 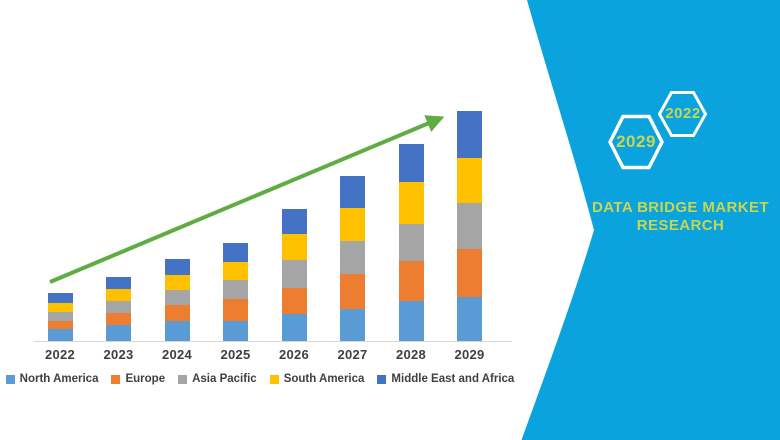 I want to click on legend-label-south-america: South America, so click(x=324, y=379).